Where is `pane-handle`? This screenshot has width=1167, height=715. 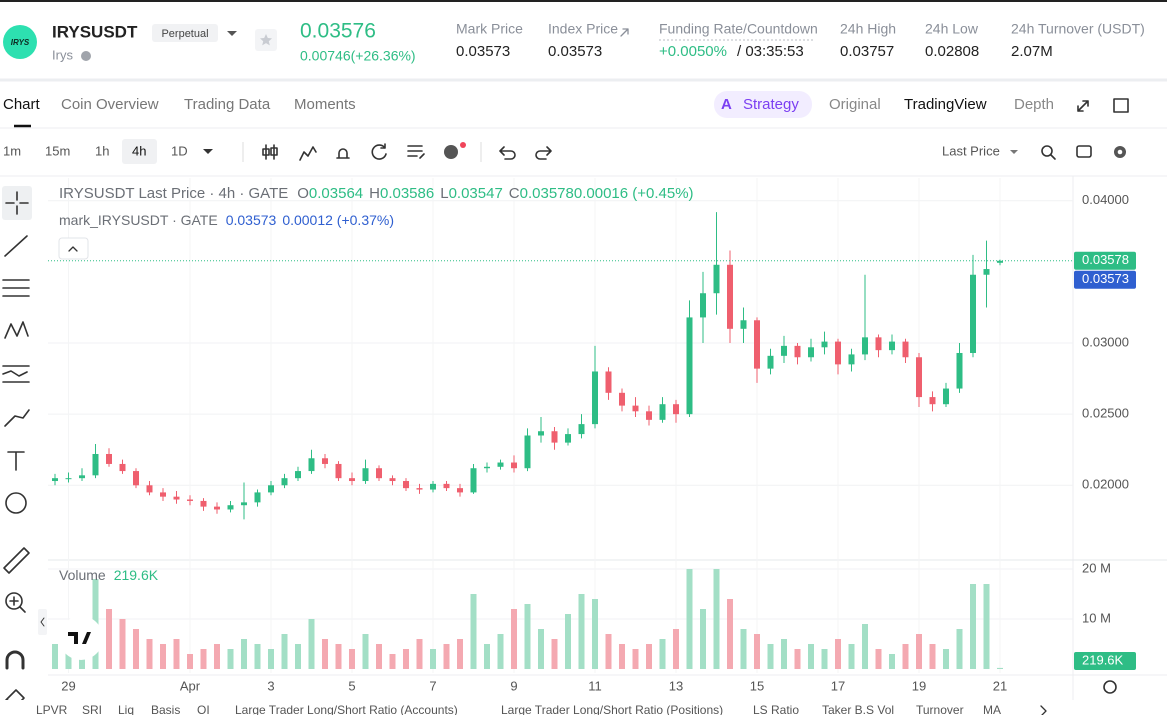 pane-handle is located at coordinates (42, 622).